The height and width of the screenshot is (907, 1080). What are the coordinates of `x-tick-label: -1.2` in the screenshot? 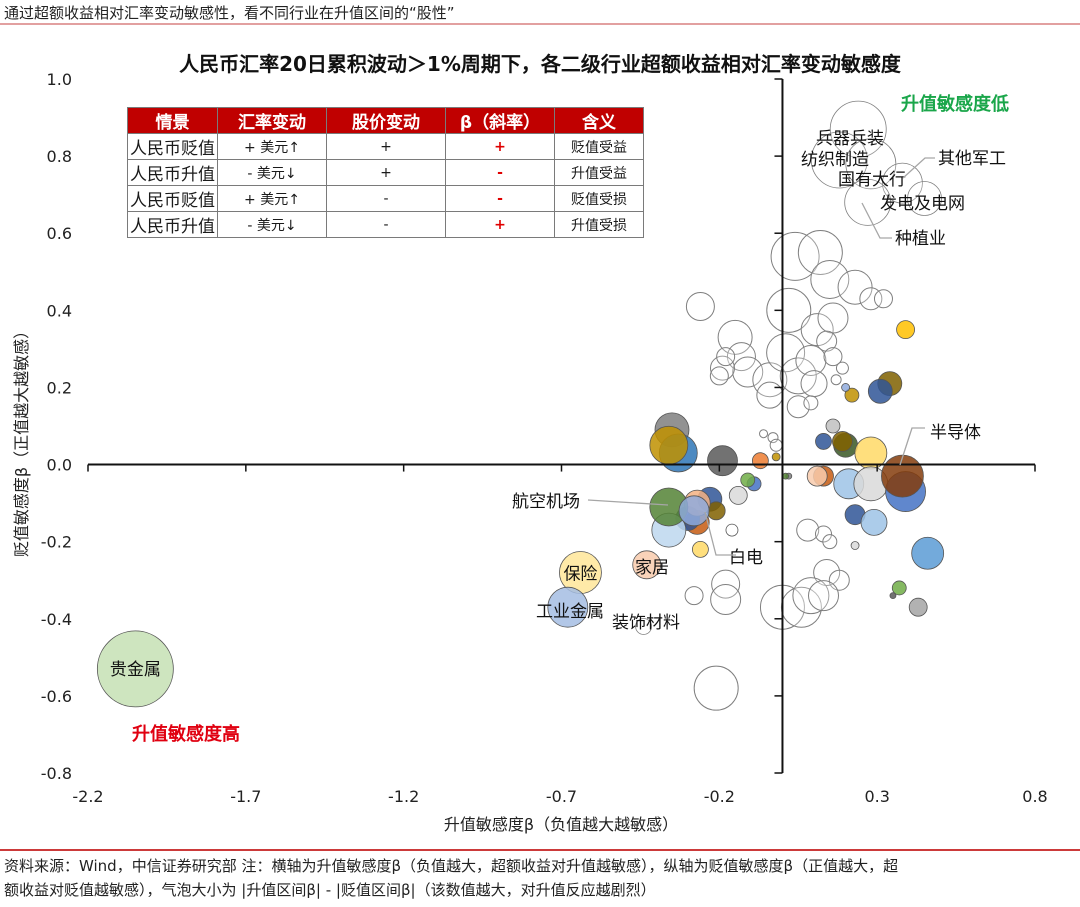 It's located at (403, 796).